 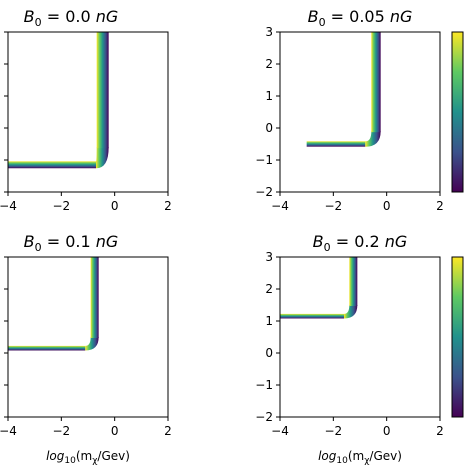 I want to click on panel-title: B0 = 0.1 nG, so click(x=71, y=243).